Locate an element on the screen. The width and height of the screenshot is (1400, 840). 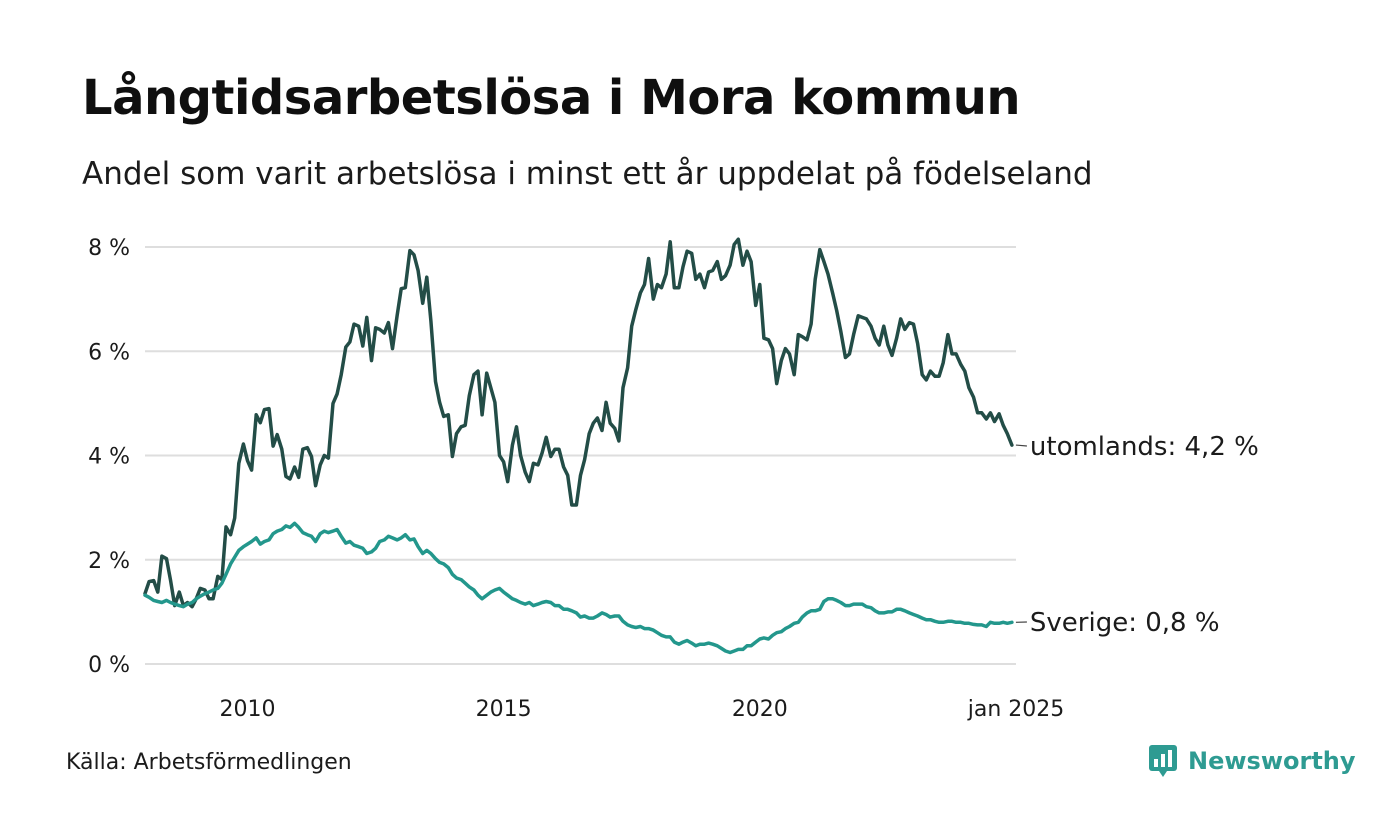
series-line-sverige is located at coordinates (578, 588).